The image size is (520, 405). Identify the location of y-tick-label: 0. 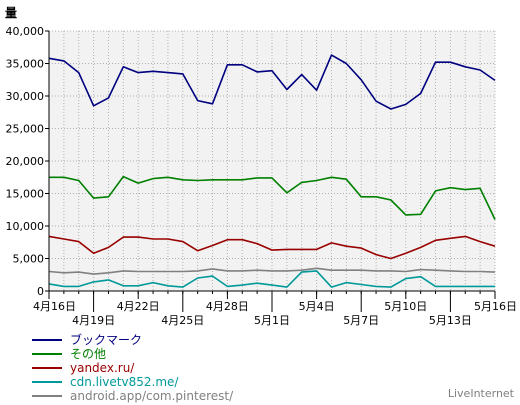
(40, 291).